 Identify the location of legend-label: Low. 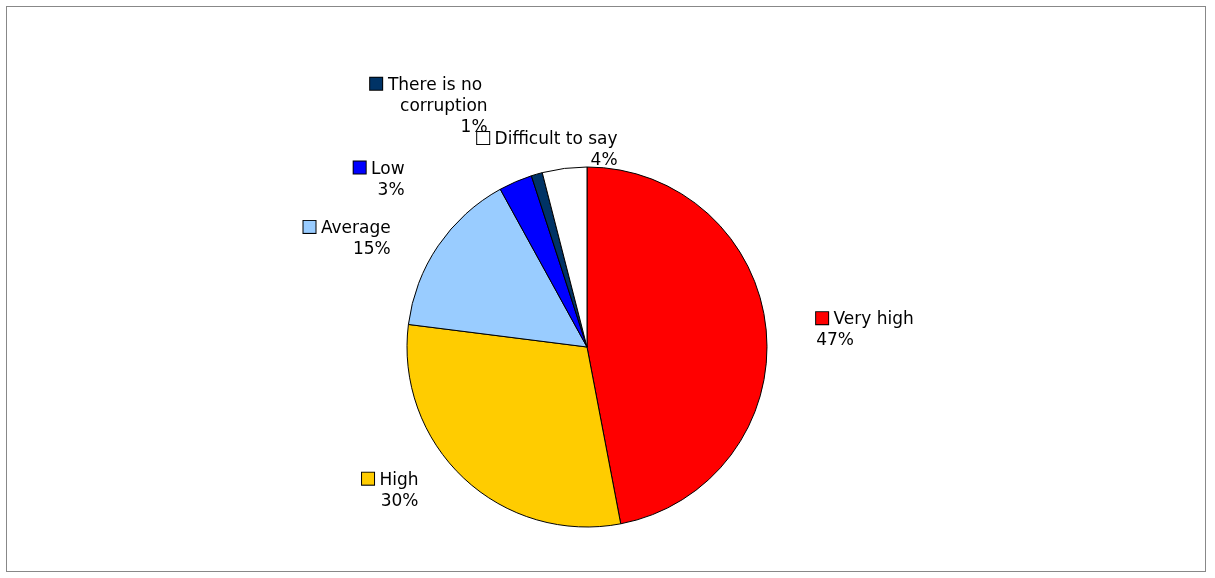
(385, 167).